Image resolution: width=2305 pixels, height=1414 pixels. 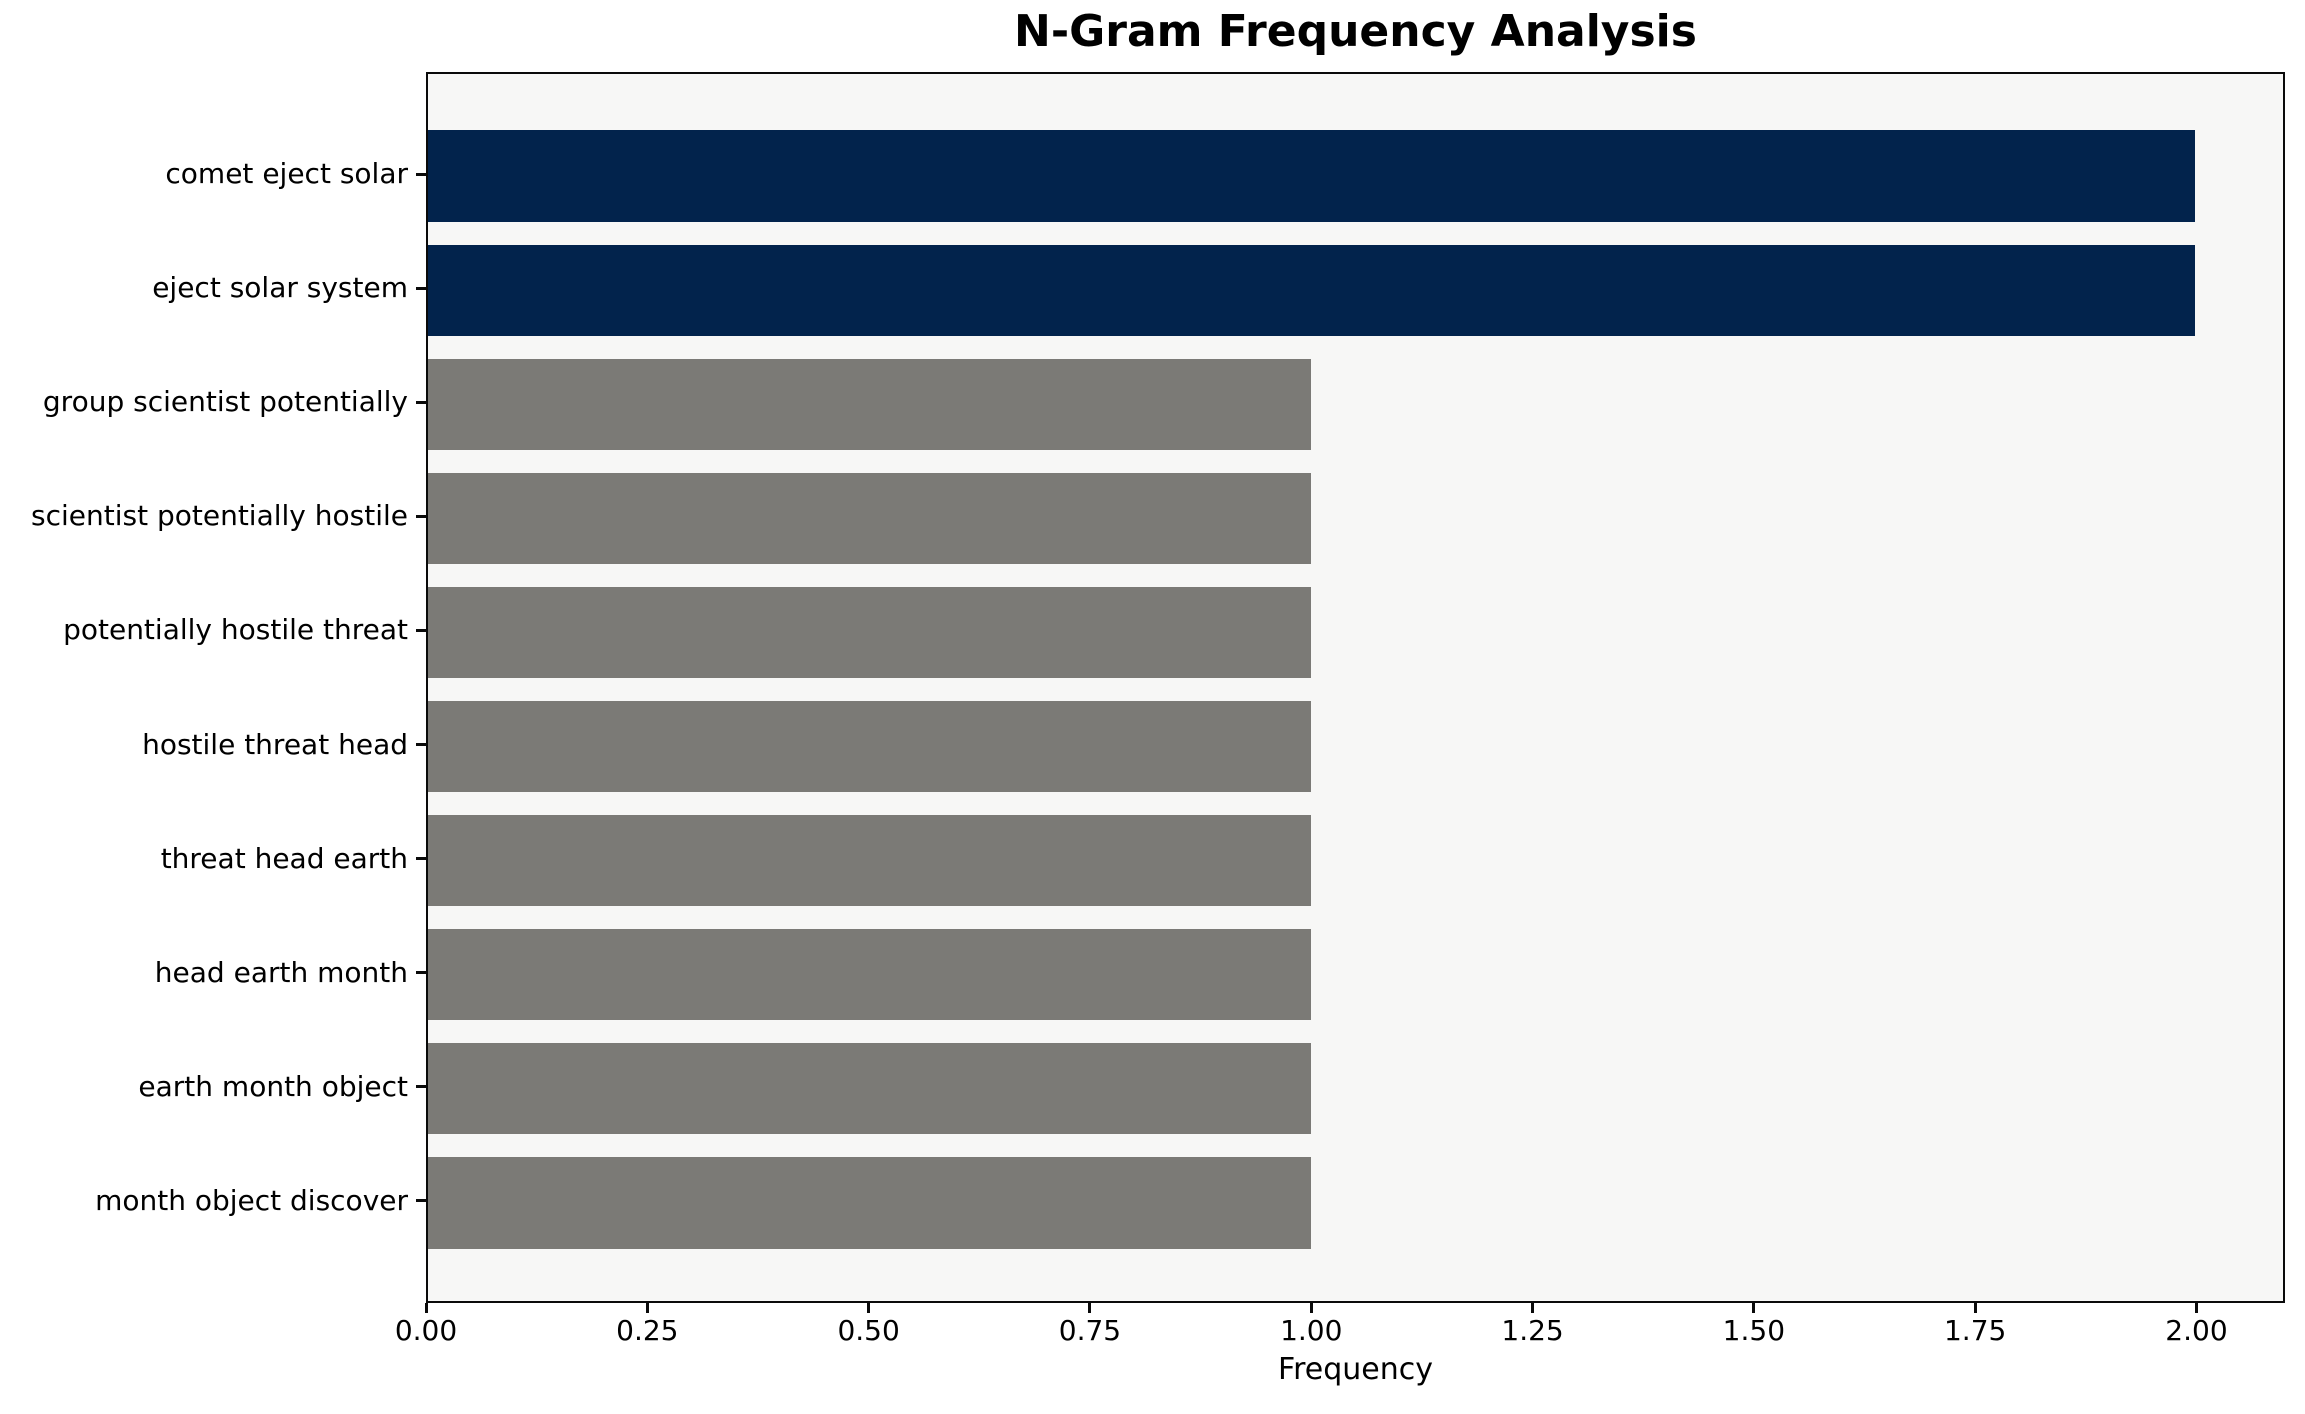 I want to click on bar-eject-solar-system, so click(x=1311, y=290).